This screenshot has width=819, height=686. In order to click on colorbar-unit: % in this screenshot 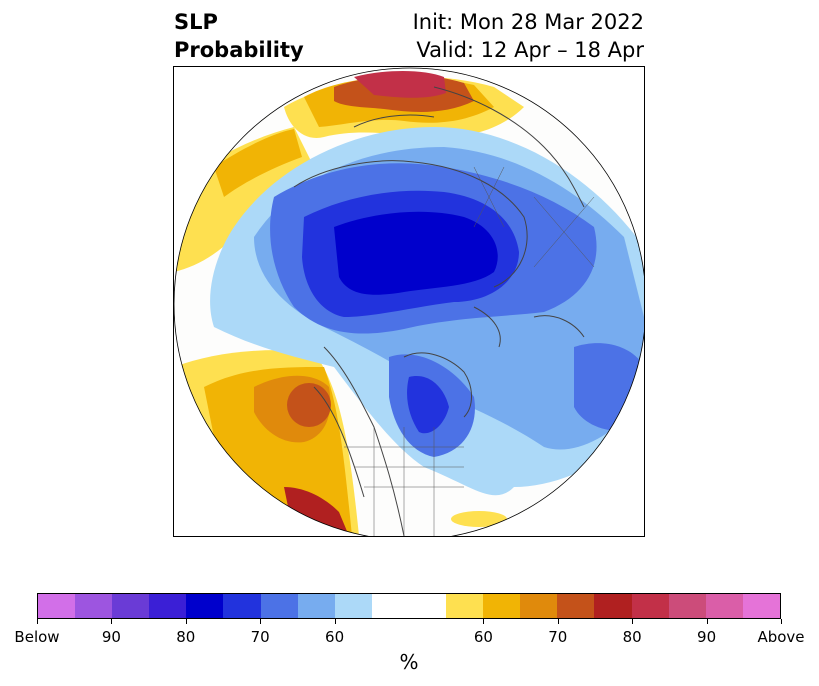, I will do `click(409, 662)`.